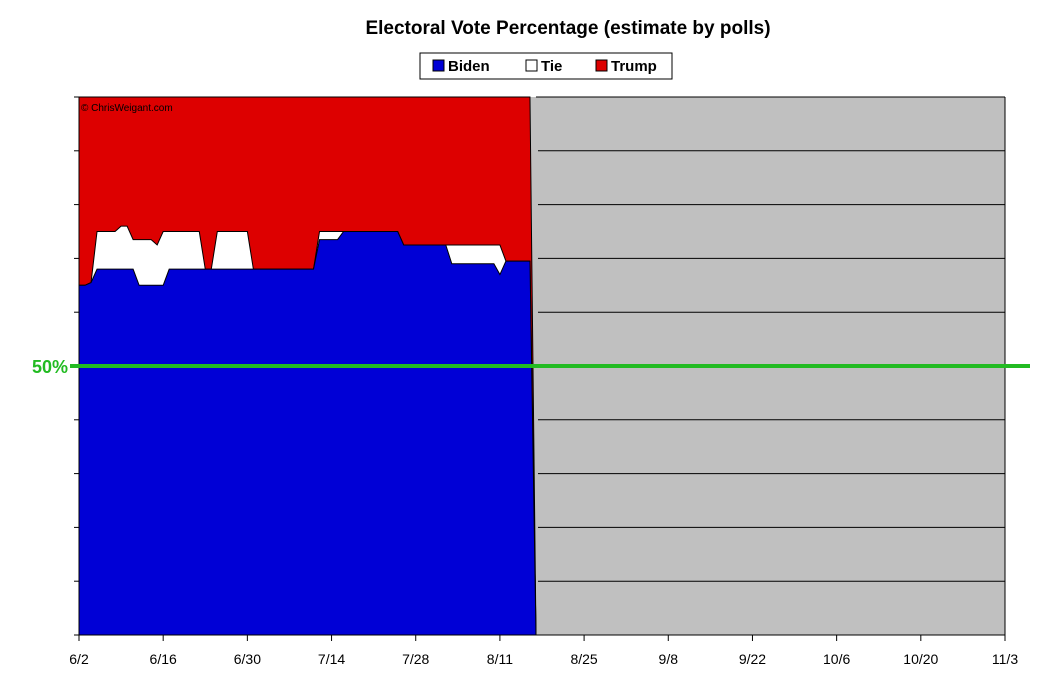 Image resolution: width=1060 pixels, height=683 pixels. What do you see at coordinates (752, 659) in the screenshot?
I see `x-tick-label: 9/22` at bounding box center [752, 659].